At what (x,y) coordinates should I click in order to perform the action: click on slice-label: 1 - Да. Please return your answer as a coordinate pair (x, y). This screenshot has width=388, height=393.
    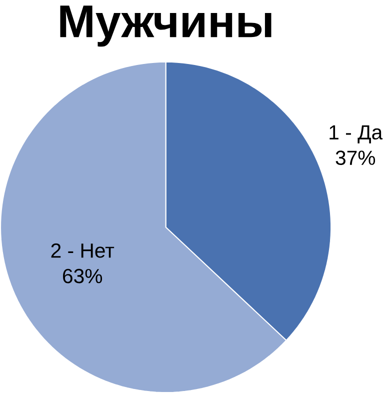
    Looking at the image, I should click on (356, 134).